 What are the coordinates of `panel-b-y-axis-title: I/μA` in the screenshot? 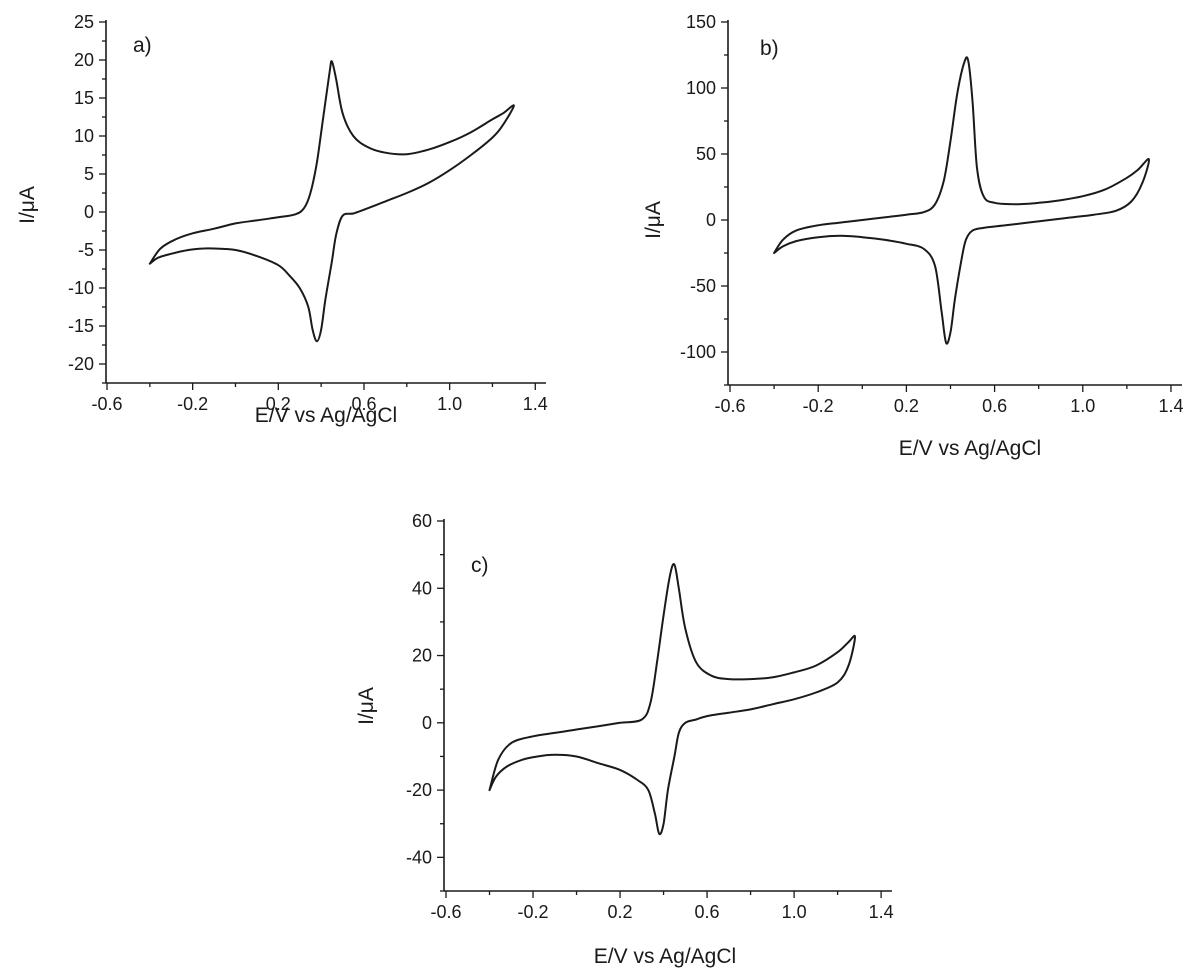 It's located at (653, 220).